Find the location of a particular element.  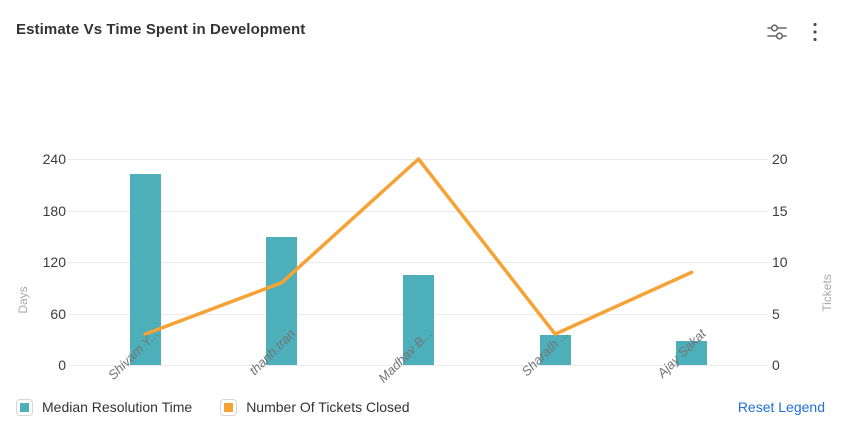

legend-item-0: Median Resolution Time is located at coordinates (104, 407).